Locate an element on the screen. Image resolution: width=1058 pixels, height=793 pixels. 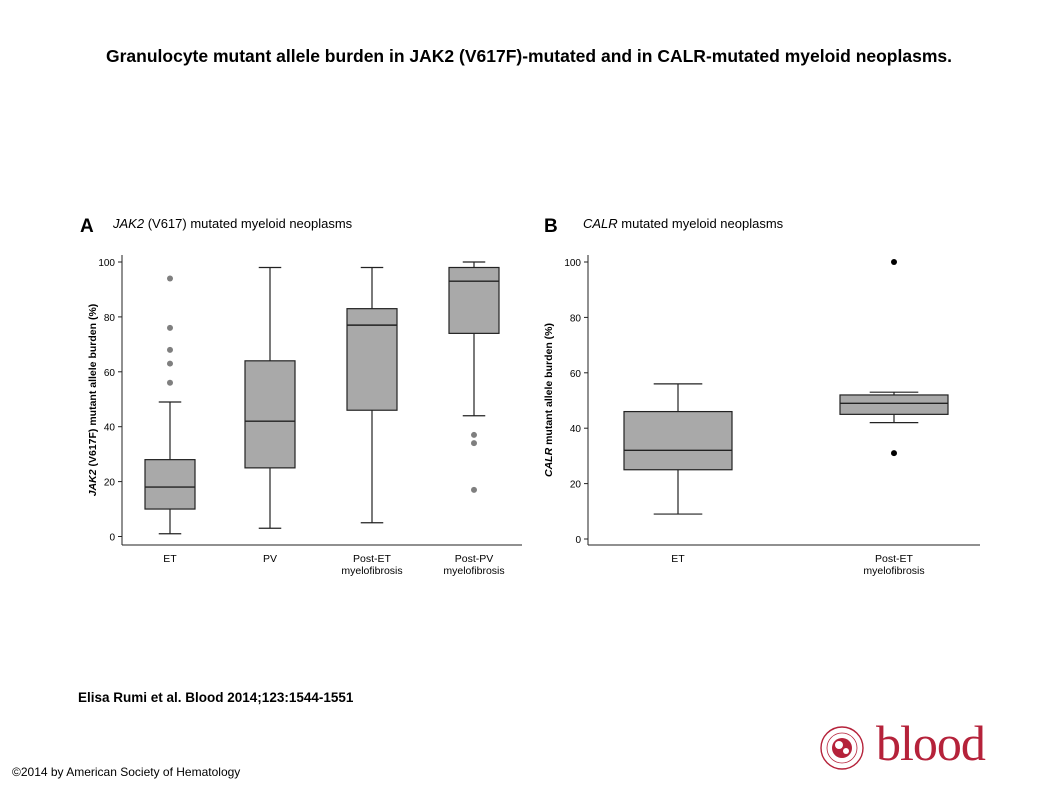
y-axis-title: JAK2 (V617F) mutant allele burden (%) is located at coordinates (93, 400).